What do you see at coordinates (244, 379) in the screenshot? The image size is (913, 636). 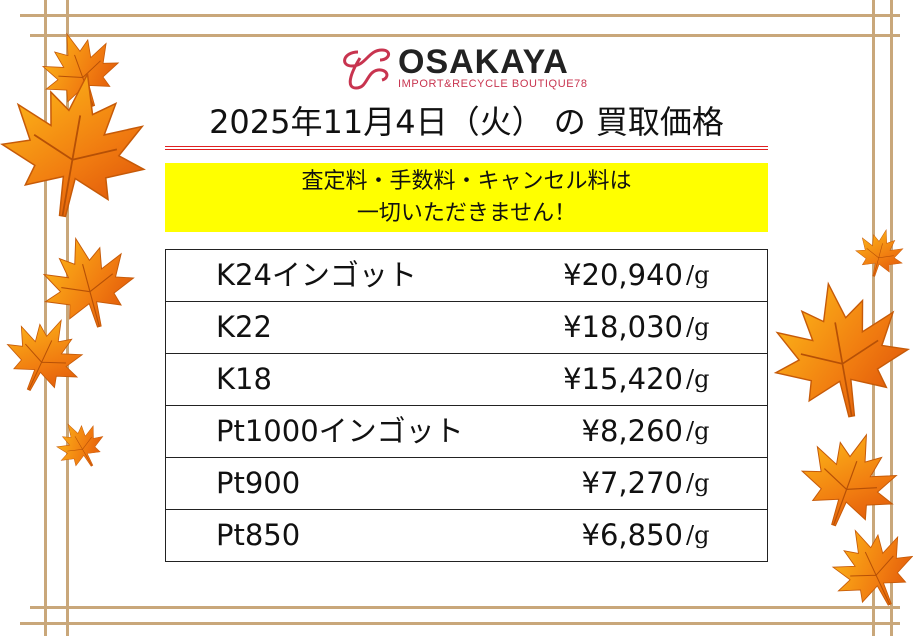 I see `metal-name: K18` at bounding box center [244, 379].